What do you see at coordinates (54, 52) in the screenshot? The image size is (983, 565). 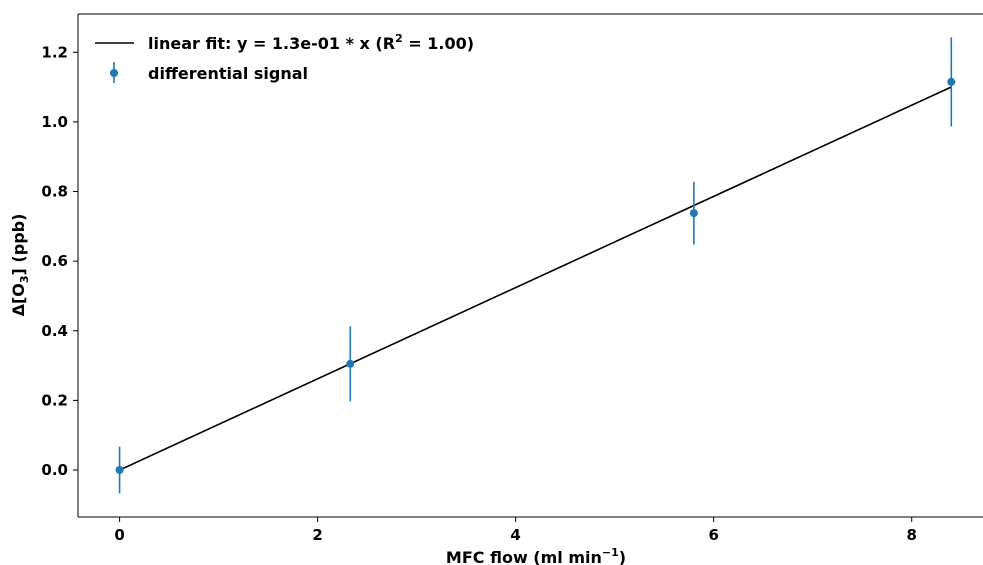 I see `y-tick-label: 1.2` at bounding box center [54, 52].